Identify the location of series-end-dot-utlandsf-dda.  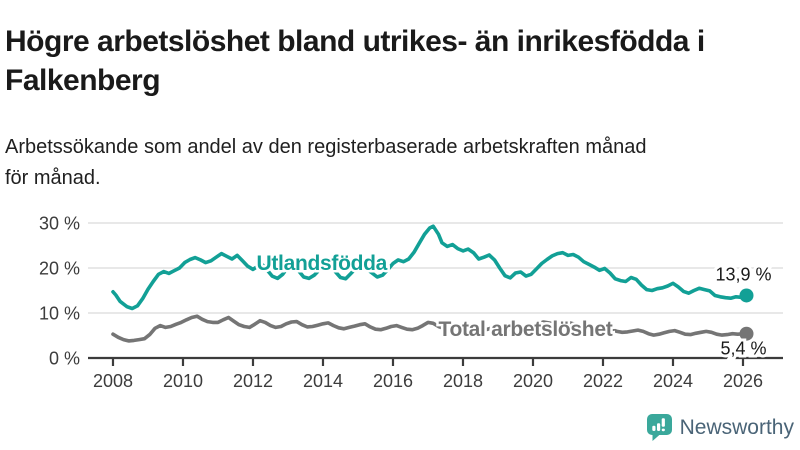
(746, 295).